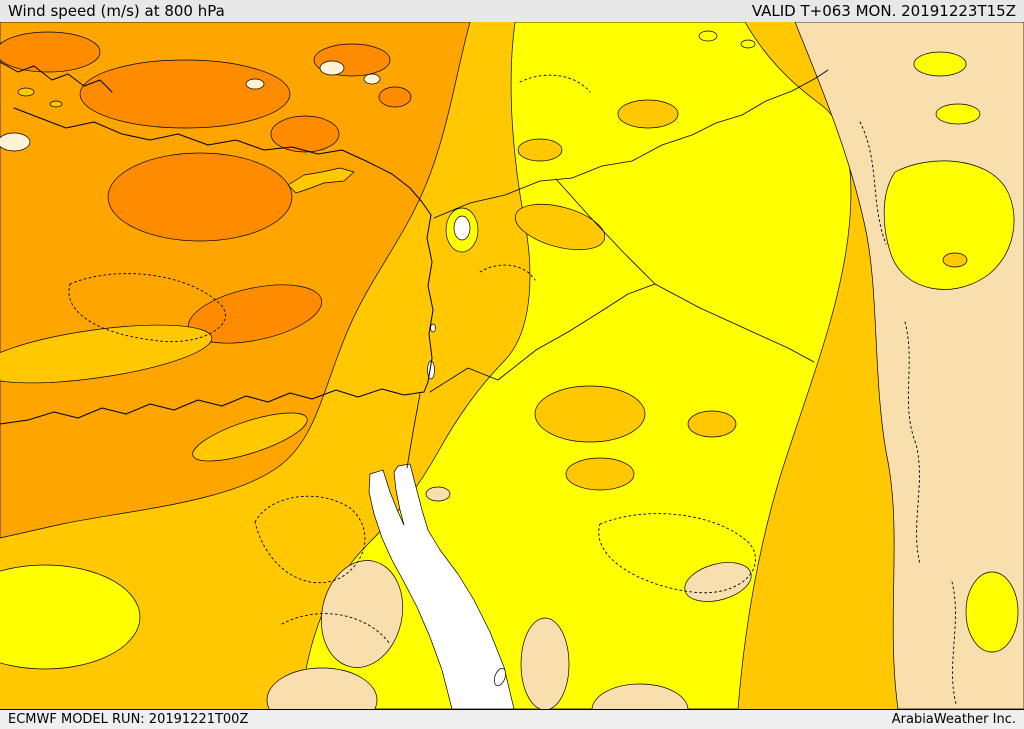 This screenshot has height=729, width=1024. Describe the element at coordinates (321, 180) in the screenshot. I see `cyprus-island` at that location.